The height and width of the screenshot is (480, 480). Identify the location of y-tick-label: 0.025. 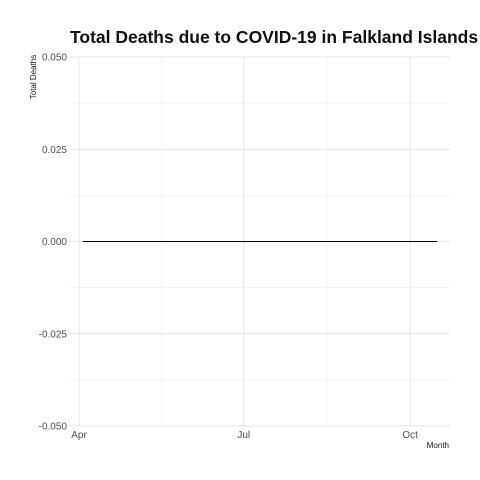
(54, 150).